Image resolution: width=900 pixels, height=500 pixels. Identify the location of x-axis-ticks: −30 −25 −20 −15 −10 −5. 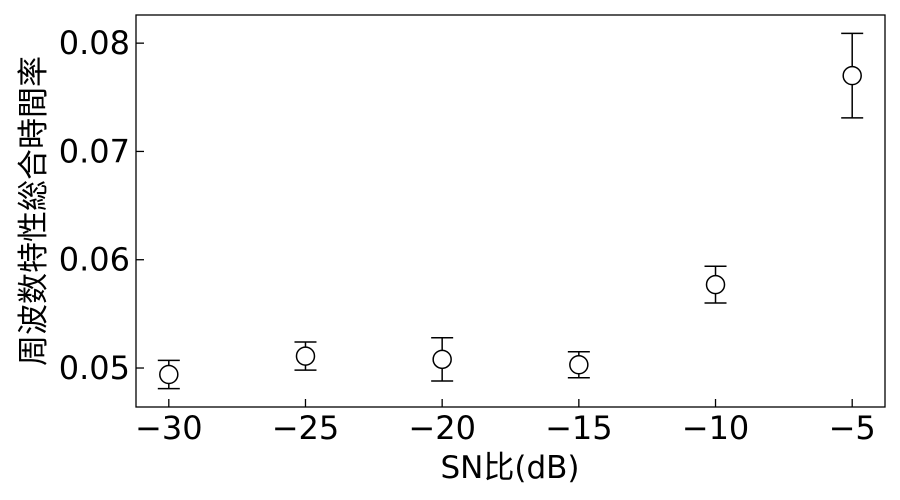
(505, 423).